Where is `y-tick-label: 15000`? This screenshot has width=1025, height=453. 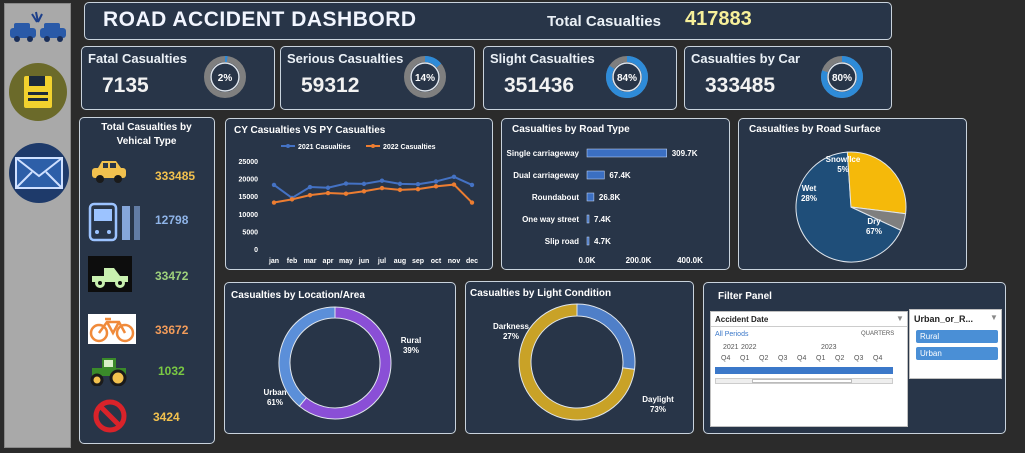
y-tick-label: 15000 is located at coordinates (249, 197).